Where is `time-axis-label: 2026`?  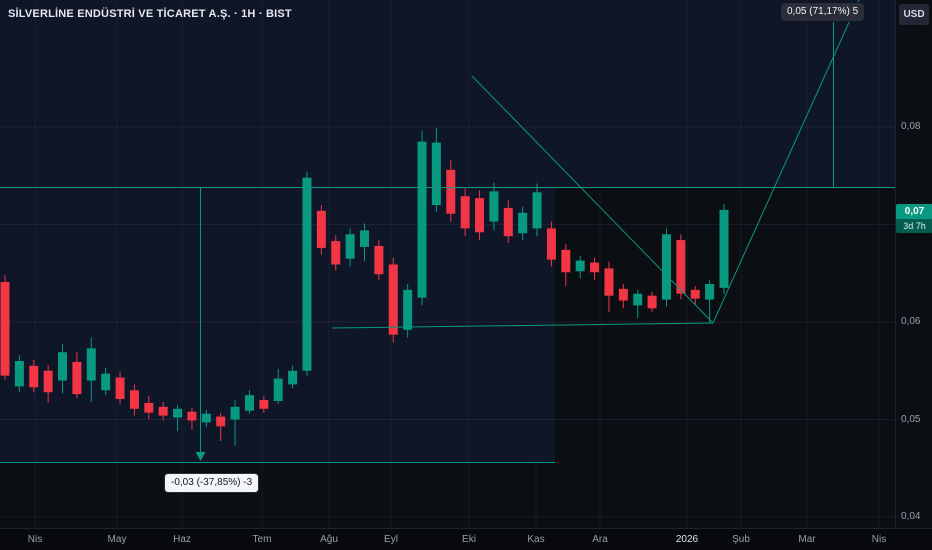 time-axis-label: 2026 is located at coordinates (687, 539).